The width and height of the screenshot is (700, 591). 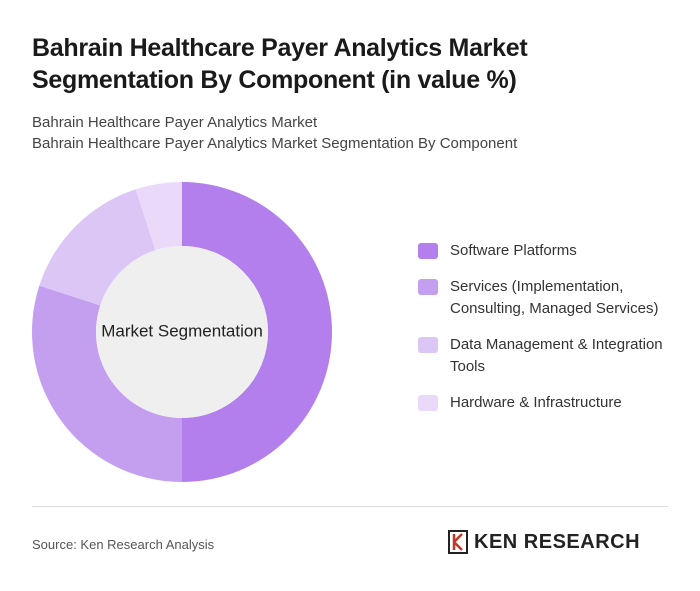 I want to click on source: Source: Ken Research Analysis, so click(x=123, y=544).